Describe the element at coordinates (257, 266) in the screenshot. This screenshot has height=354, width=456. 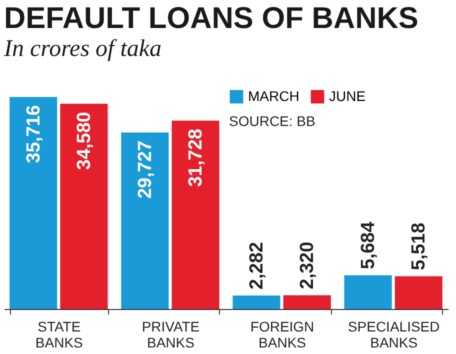
I see `data-label: 2,282` at that location.